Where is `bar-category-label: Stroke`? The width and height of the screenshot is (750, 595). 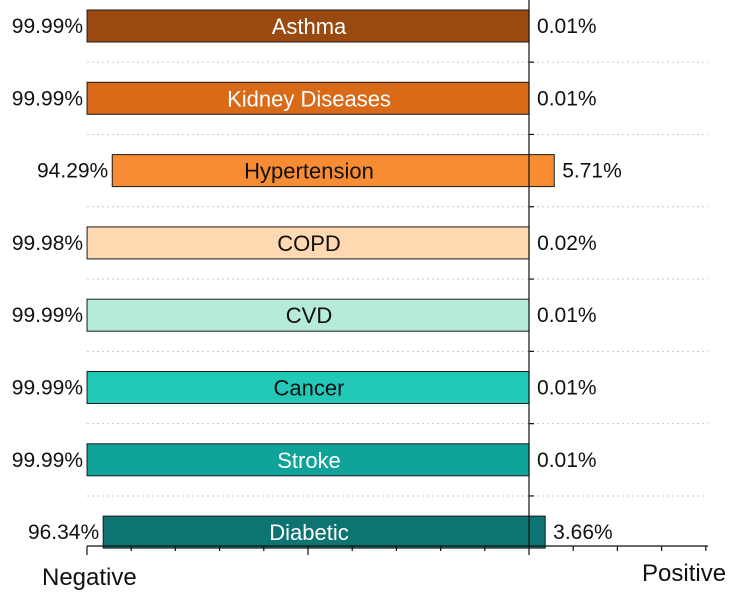 bar-category-label: Stroke is located at coordinates (309, 460).